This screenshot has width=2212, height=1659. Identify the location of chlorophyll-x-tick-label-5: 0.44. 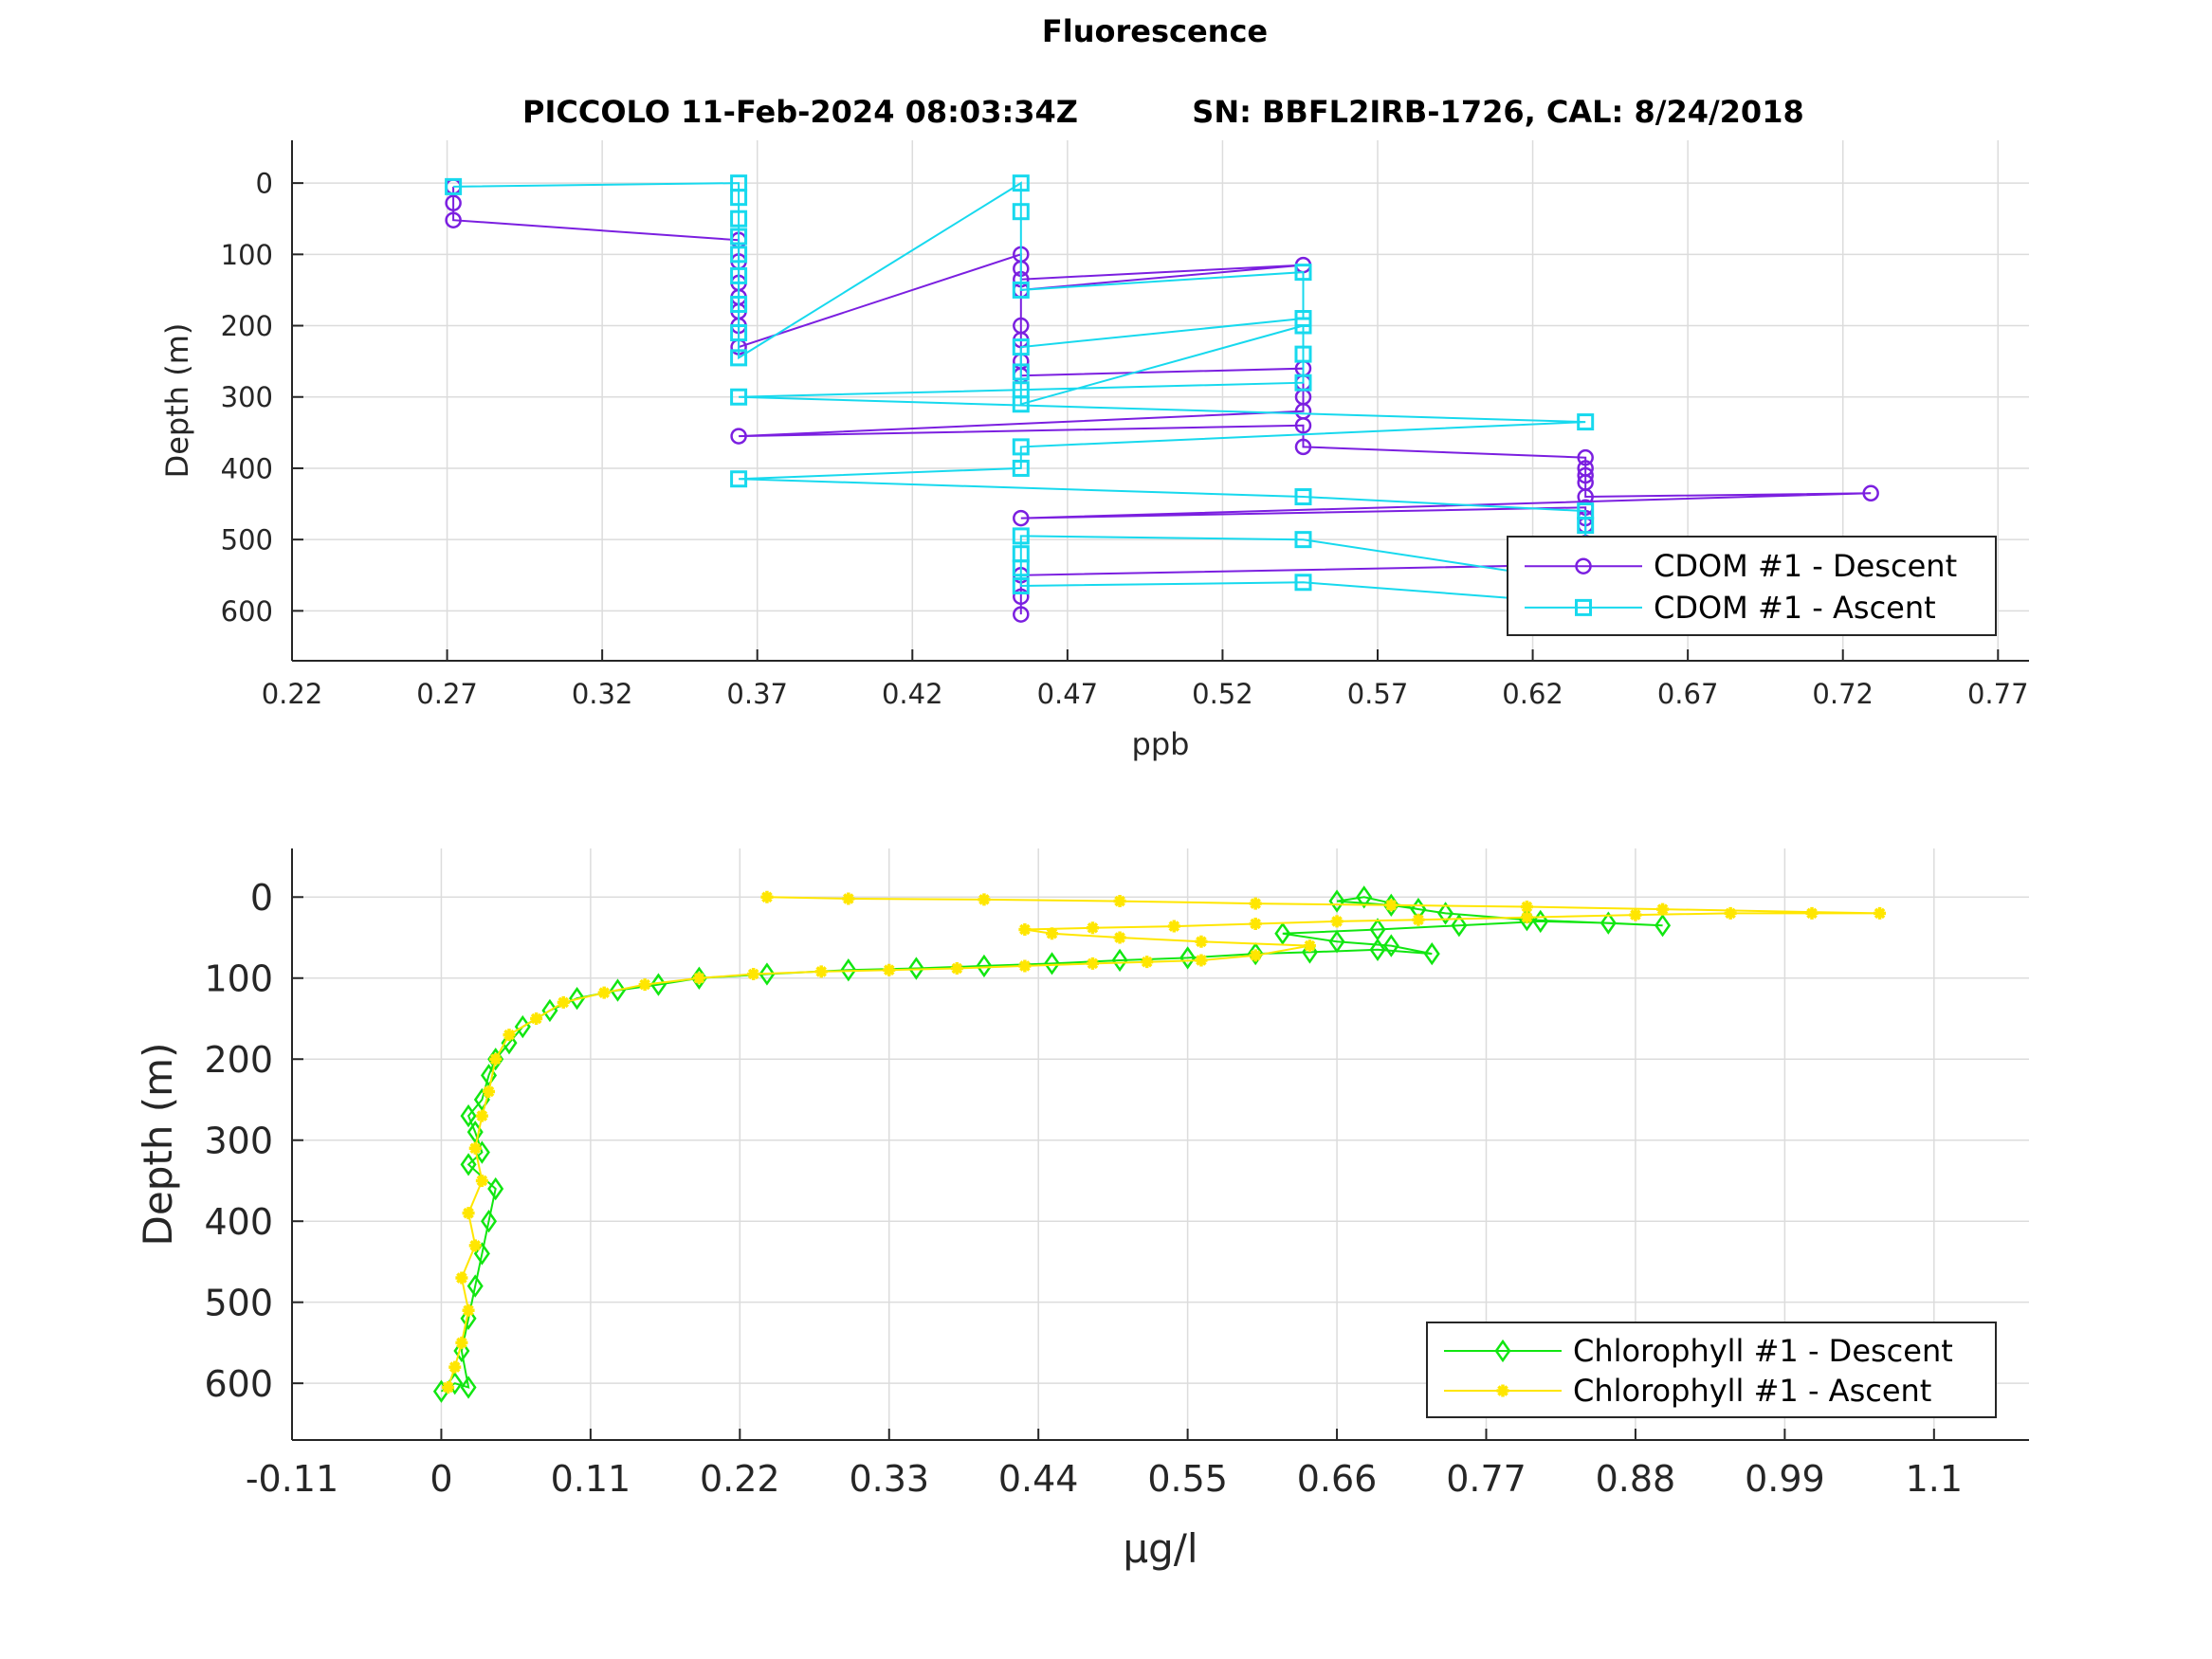
(1038, 1479).